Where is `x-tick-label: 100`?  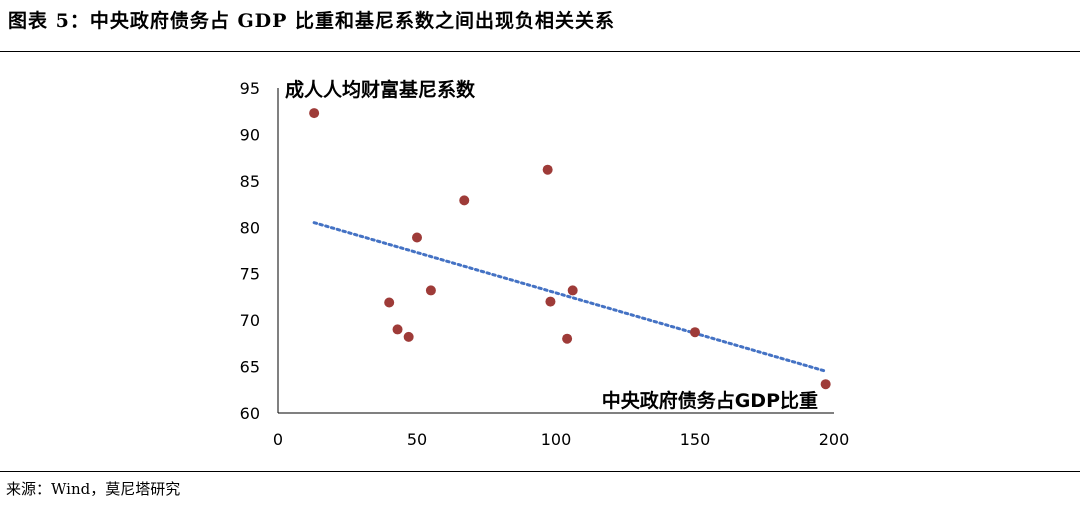 x-tick-label: 100 is located at coordinates (556, 439).